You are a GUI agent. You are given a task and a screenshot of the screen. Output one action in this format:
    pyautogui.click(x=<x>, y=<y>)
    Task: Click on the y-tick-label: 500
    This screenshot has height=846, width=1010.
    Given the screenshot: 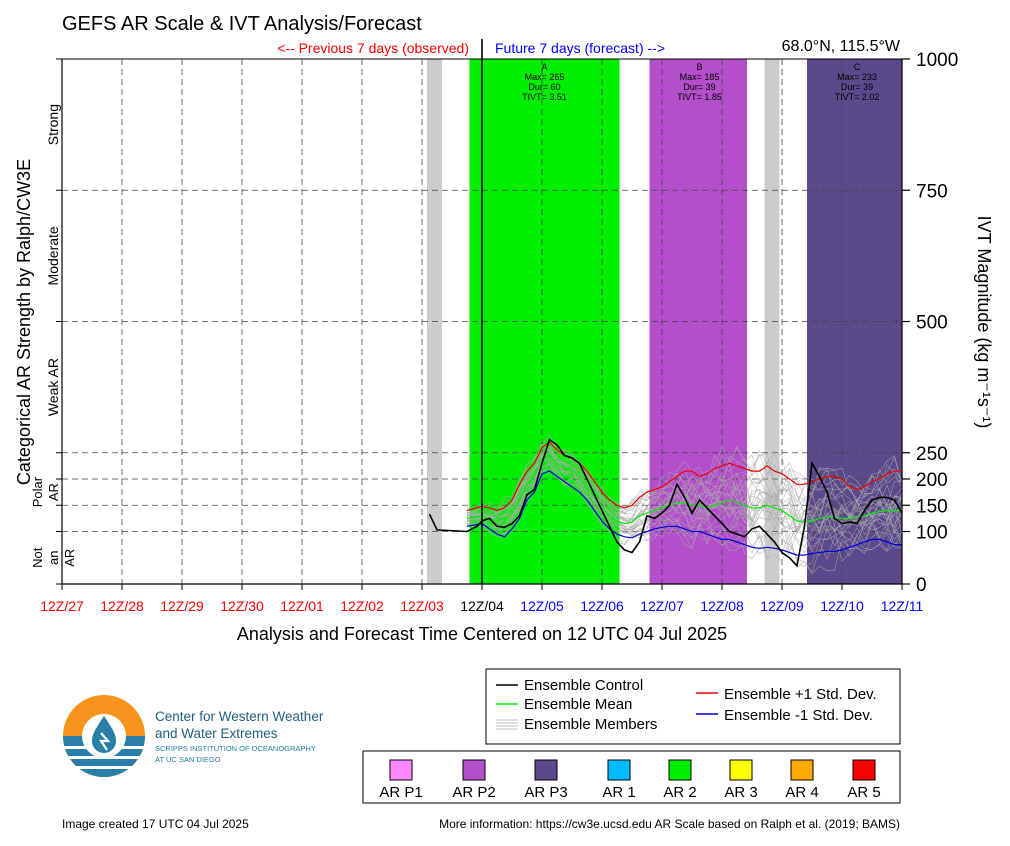 What is the action you would take?
    pyautogui.click(x=932, y=323)
    